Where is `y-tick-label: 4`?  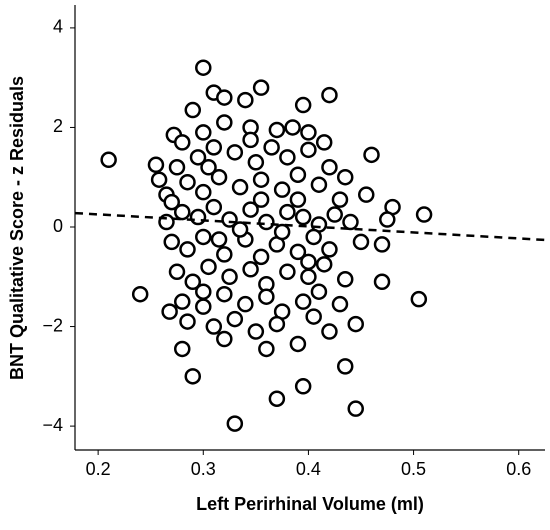
y-tick-label: 4 is located at coordinates (58, 27).